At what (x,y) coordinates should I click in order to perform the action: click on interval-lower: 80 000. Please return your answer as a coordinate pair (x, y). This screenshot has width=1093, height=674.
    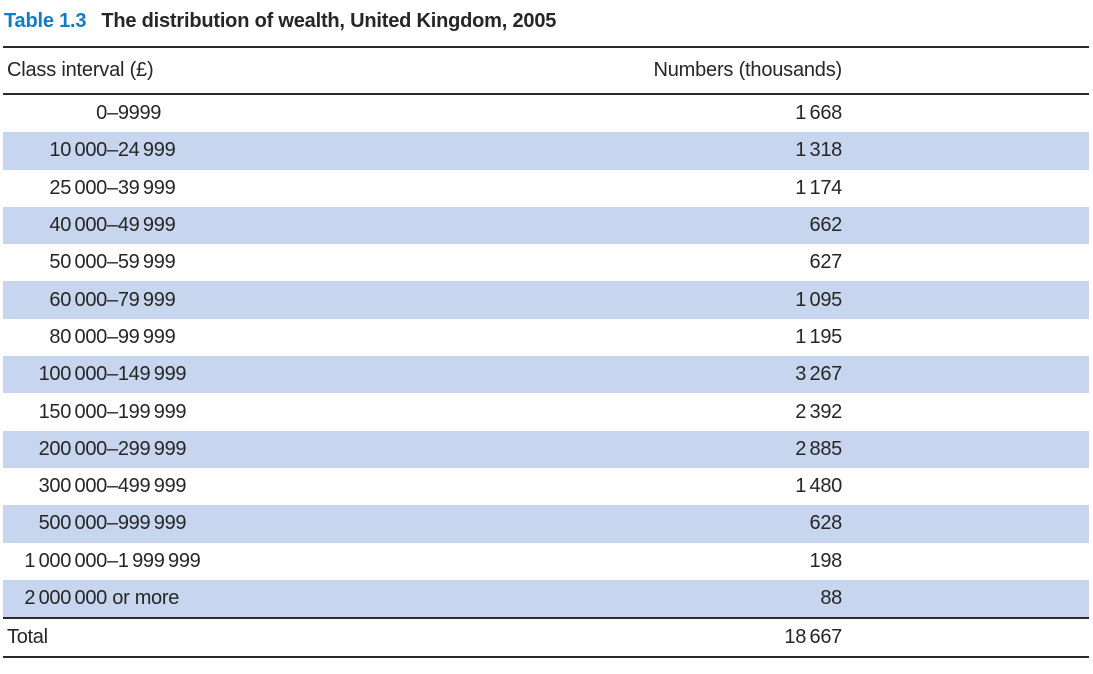
    Looking at the image, I should click on (78, 336).